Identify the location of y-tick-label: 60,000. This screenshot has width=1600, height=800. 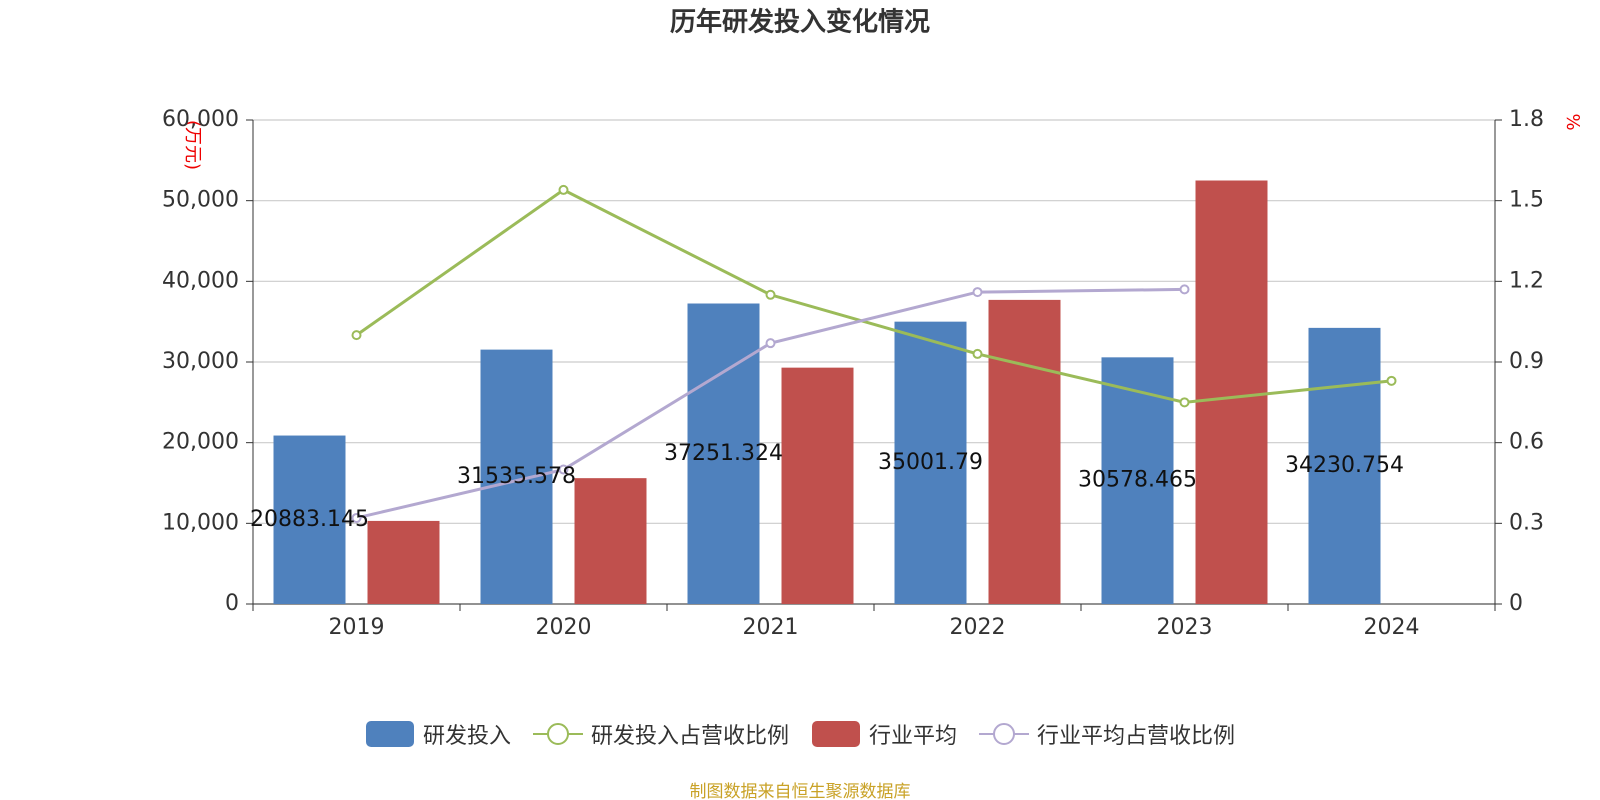
(200, 119).